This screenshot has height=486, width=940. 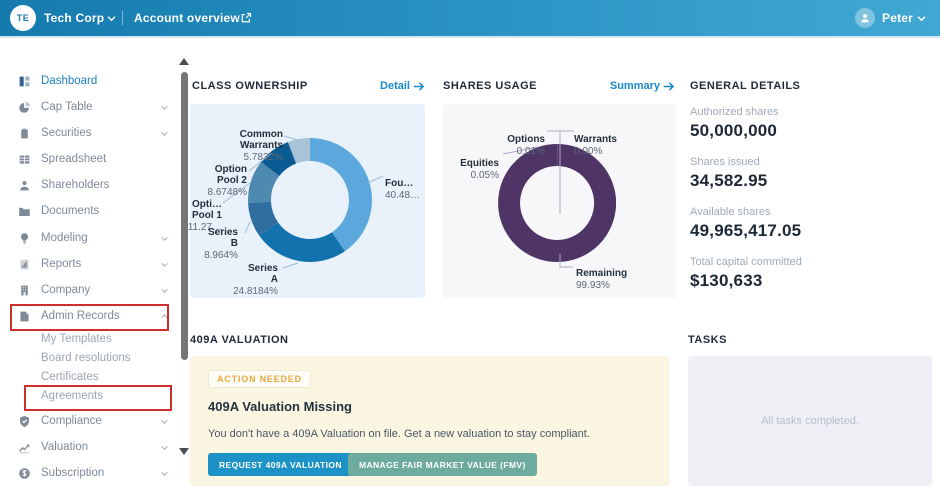 What do you see at coordinates (746, 230) in the screenshot?
I see `detail-value: 49,965,417.05` at bounding box center [746, 230].